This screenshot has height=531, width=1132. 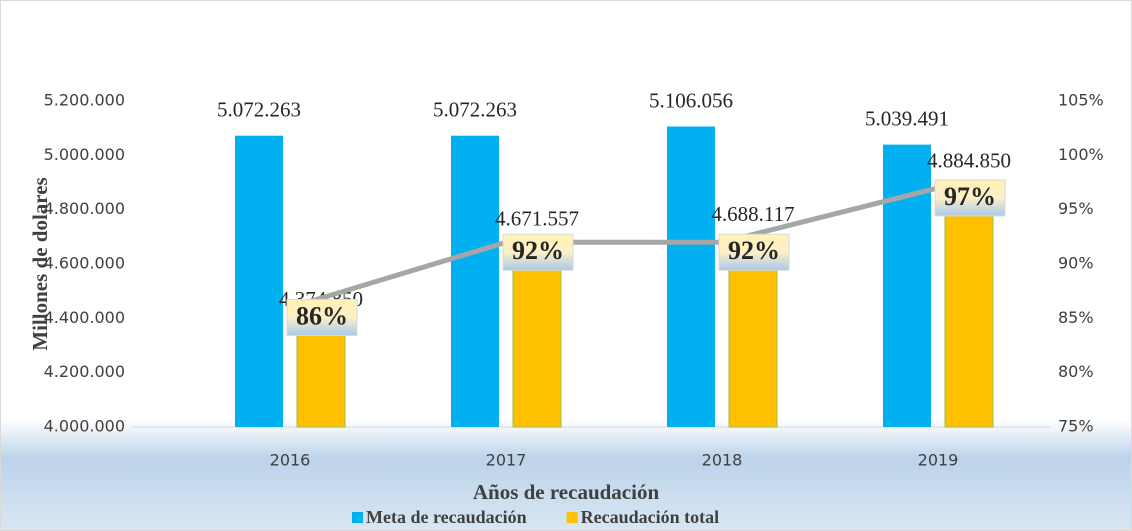 I want to click on pct-label: 97%, so click(x=970, y=196).